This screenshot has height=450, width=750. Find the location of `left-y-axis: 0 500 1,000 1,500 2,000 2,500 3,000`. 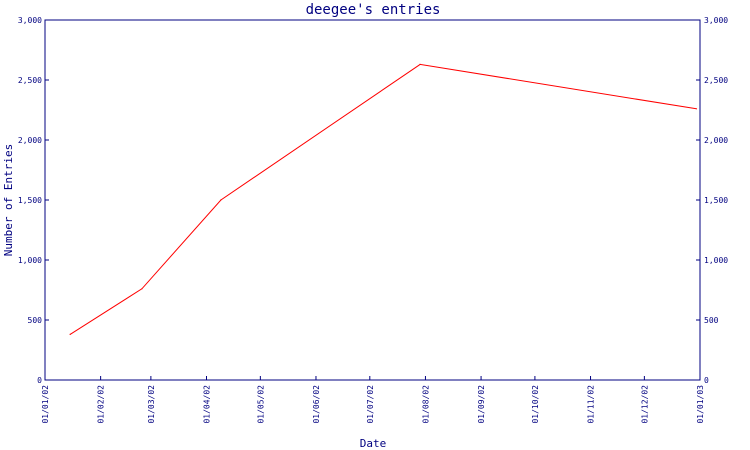

left-y-axis: 0 500 1,000 1,500 2,000 2,500 3,000 is located at coordinates (33, 200).